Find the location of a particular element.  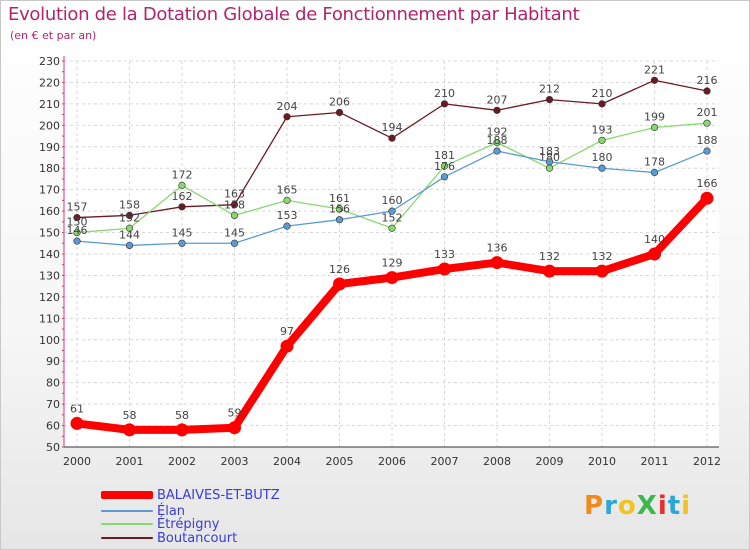

x-tick-label-2012: 2012 is located at coordinates (707, 461).